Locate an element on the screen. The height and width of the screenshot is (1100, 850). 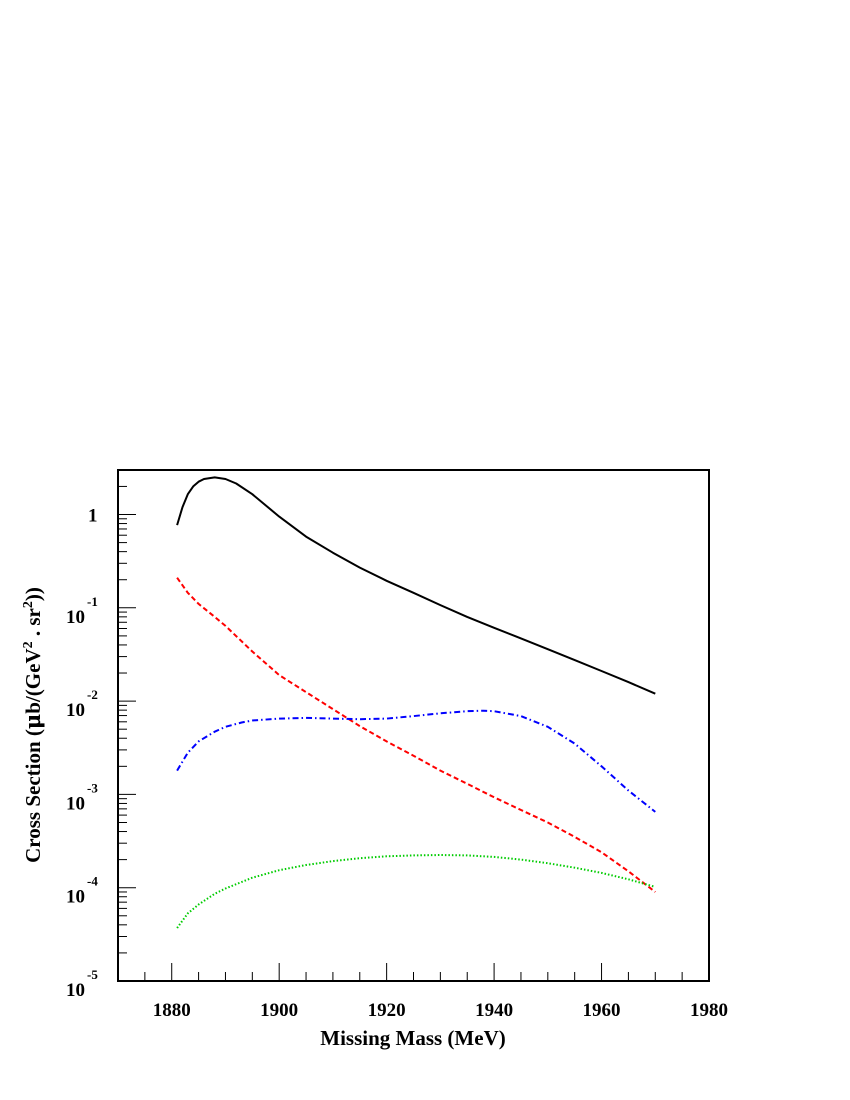
x-tick-label: 1920 is located at coordinates (387, 1010).